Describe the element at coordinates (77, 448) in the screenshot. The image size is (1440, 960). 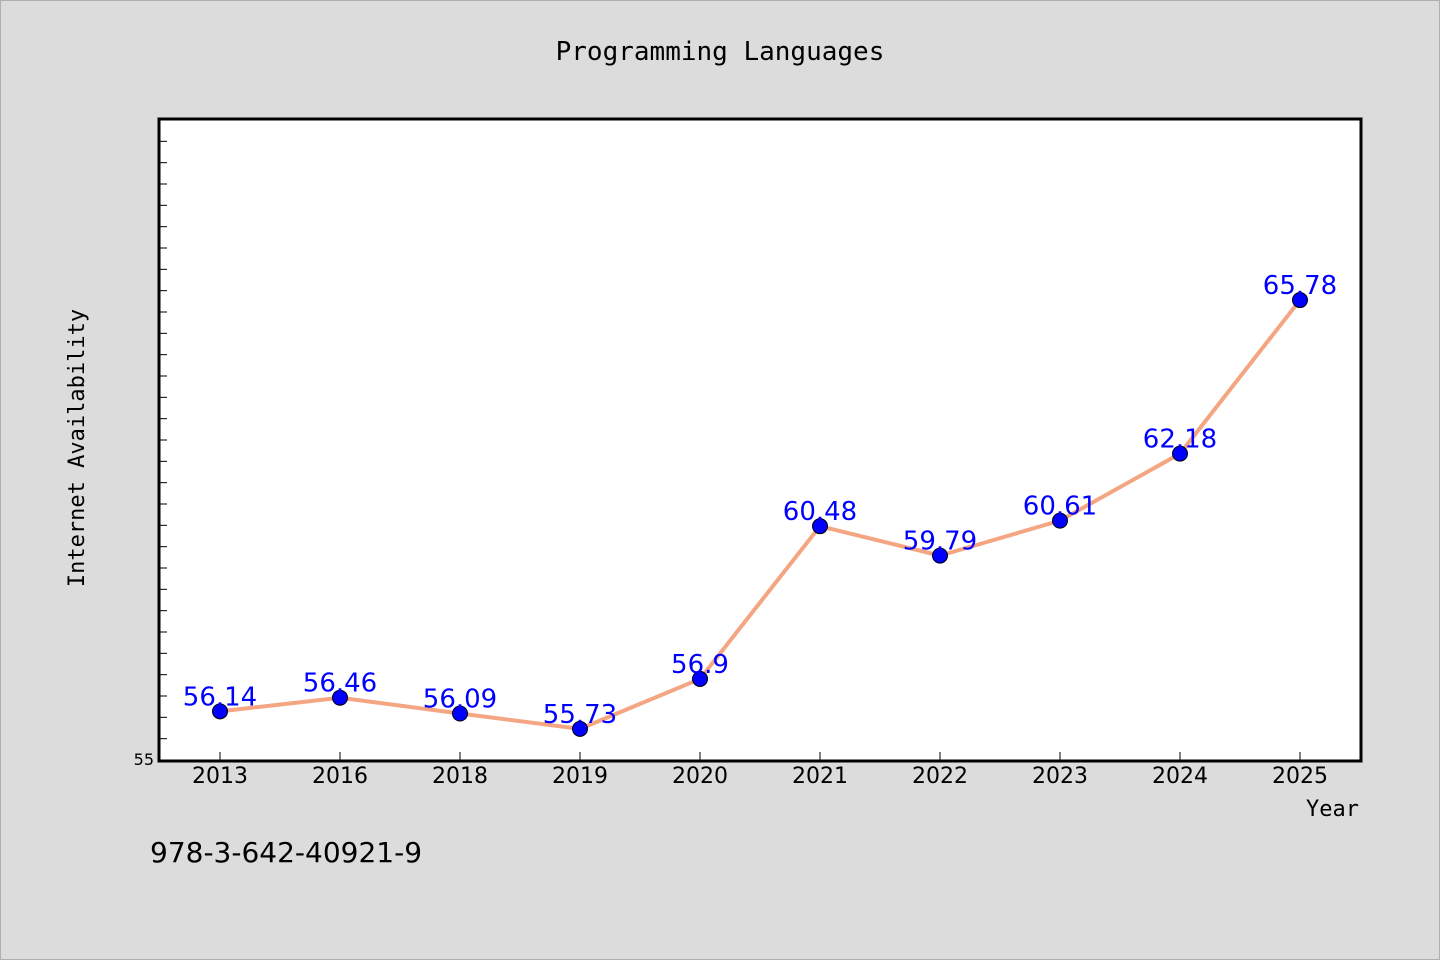
I see `y-axis-title: Internet Availability` at that location.